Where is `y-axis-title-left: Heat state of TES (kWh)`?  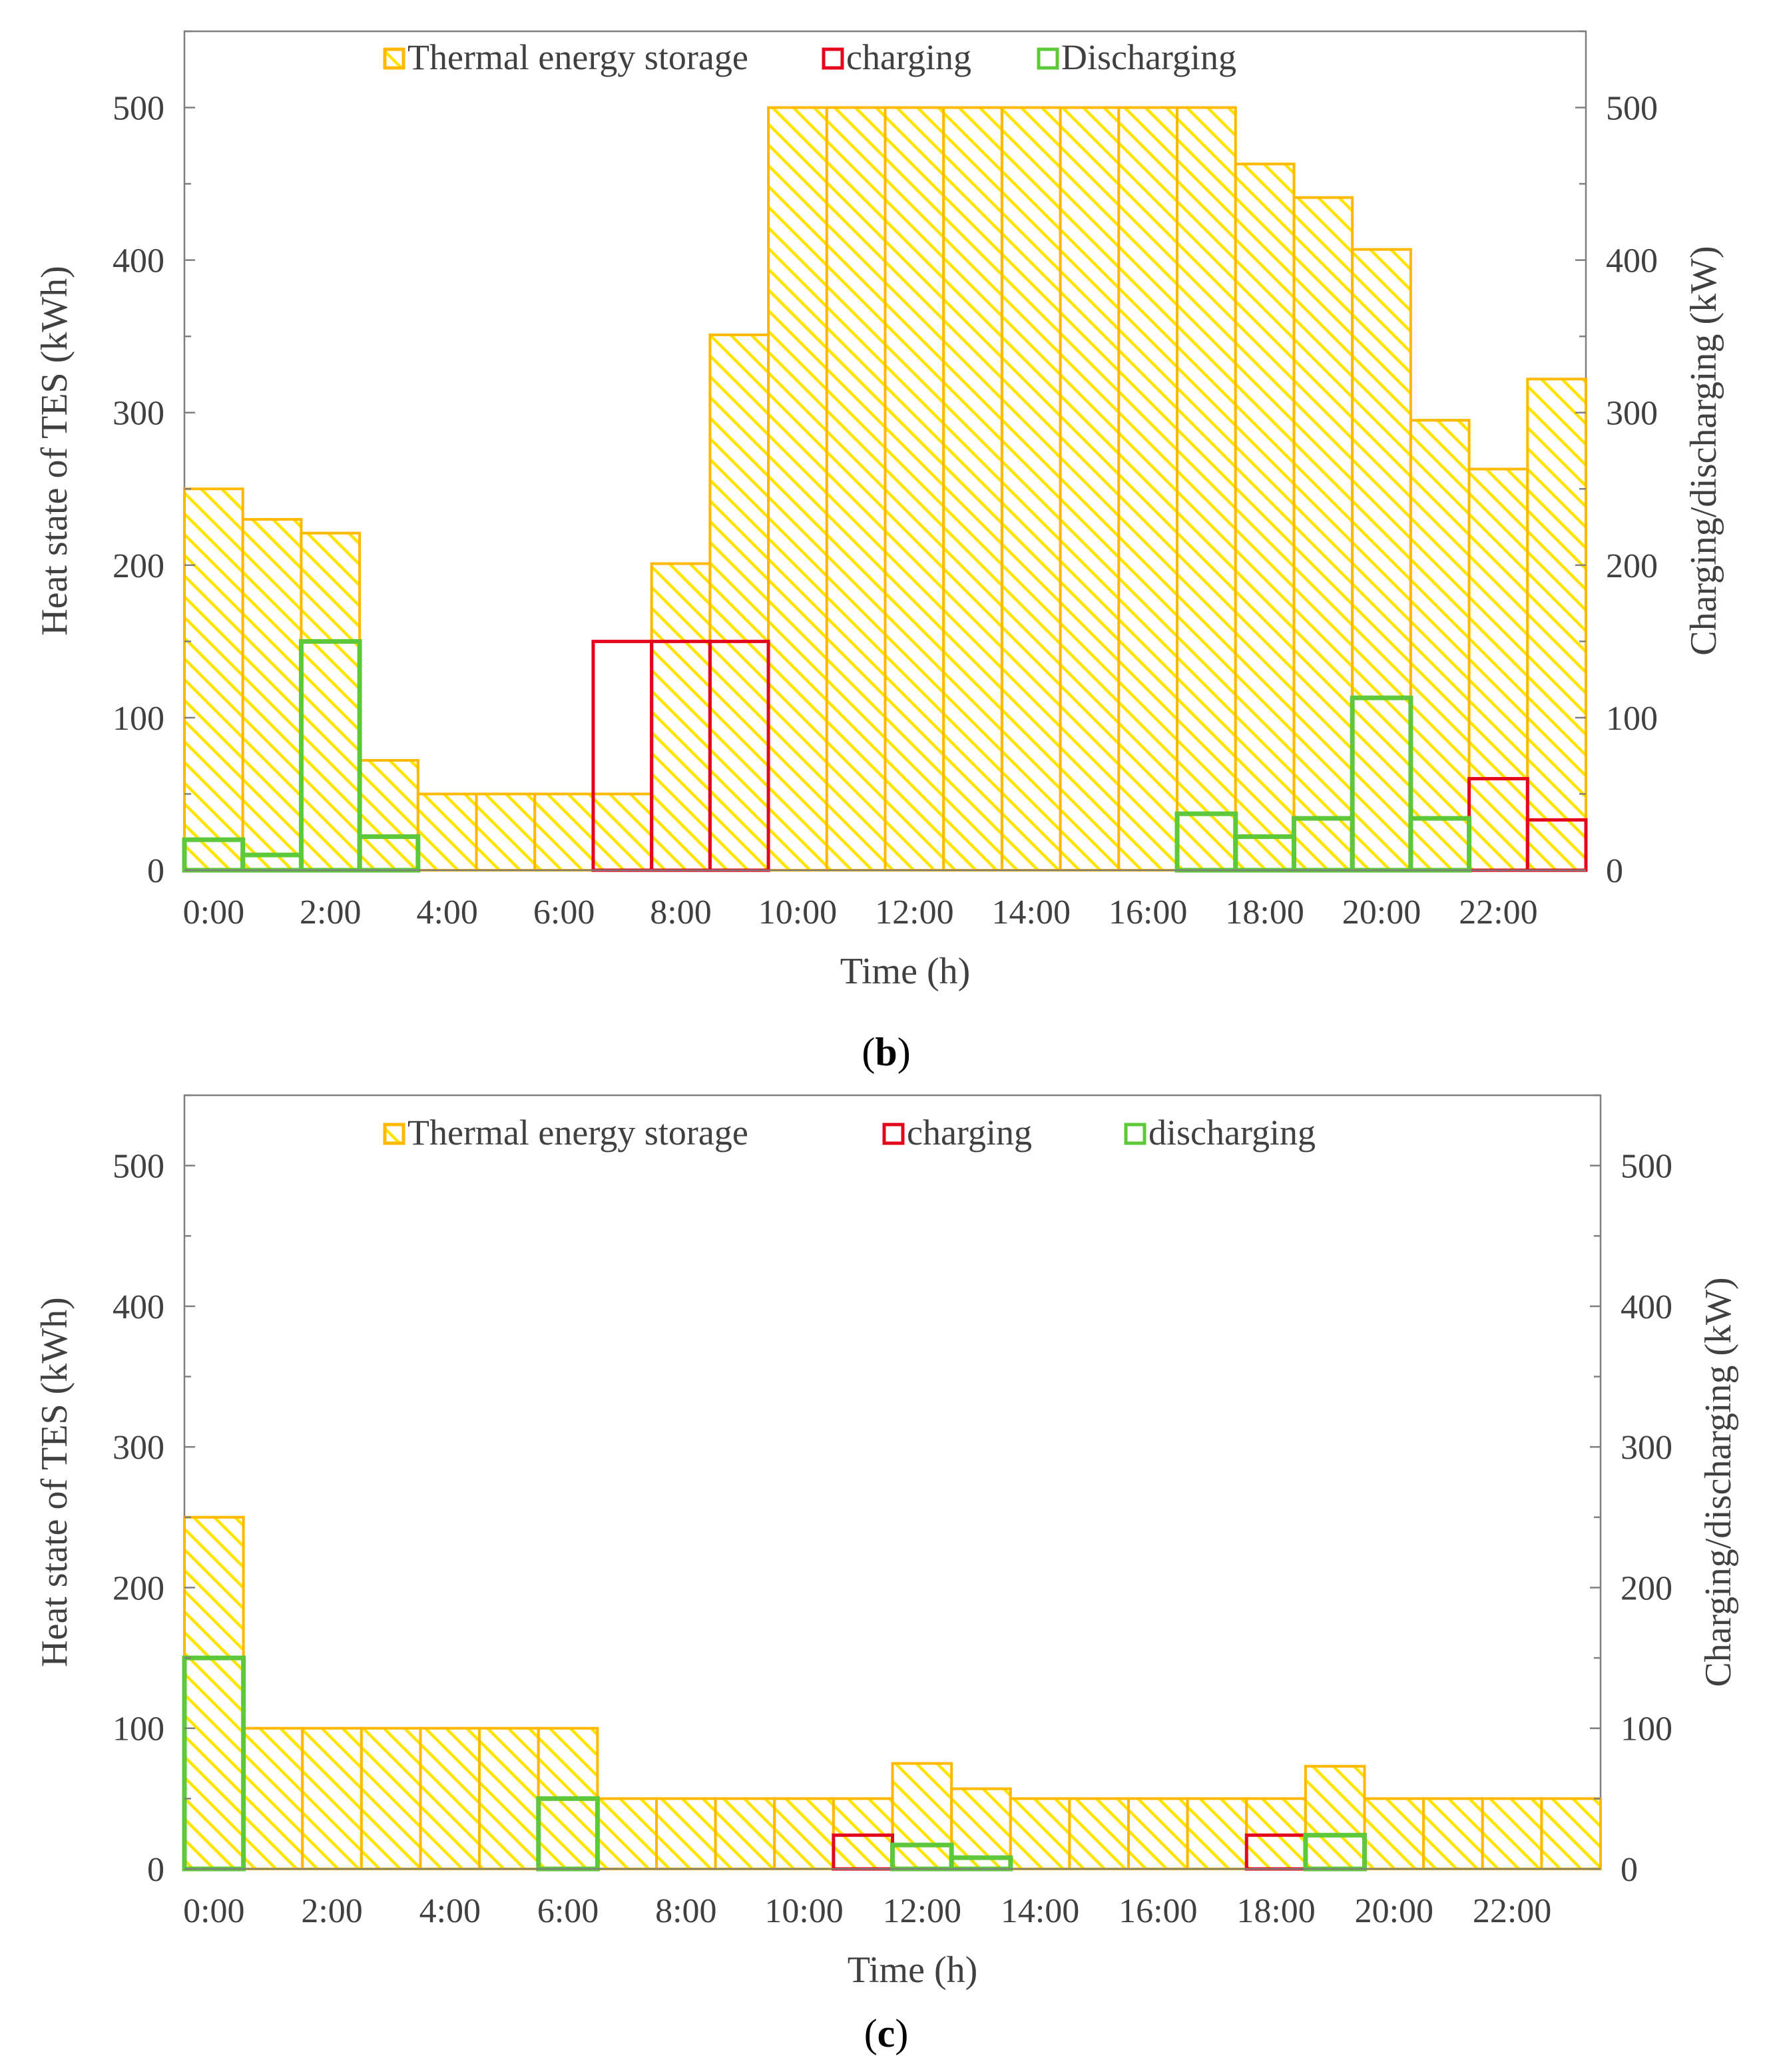
y-axis-title-left: Heat state of TES (kWh) is located at coordinates (55, 451).